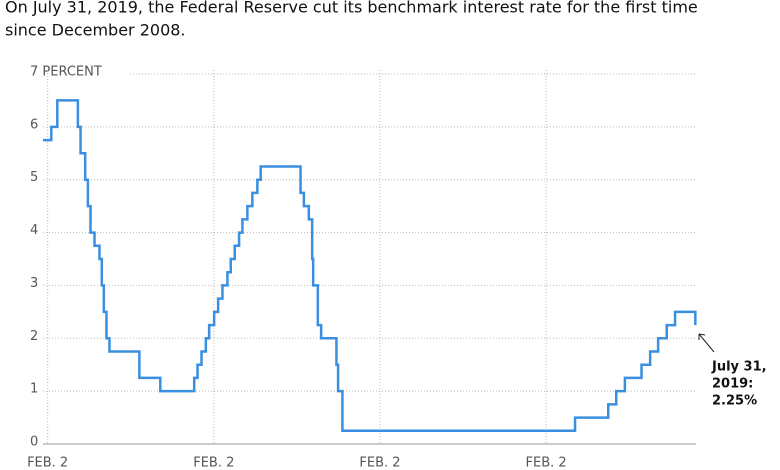 This screenshot has width=780, height=470. What do you see at coordinates (34, 177) in the screenshot?
I see `y-tick-label: 5` at bounding box center [34, 177].